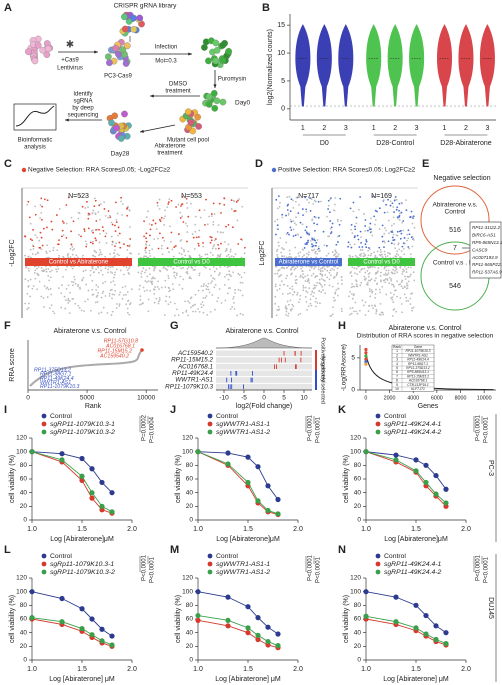  I want to click on label: Control v.s . D0, so click(455, 263).